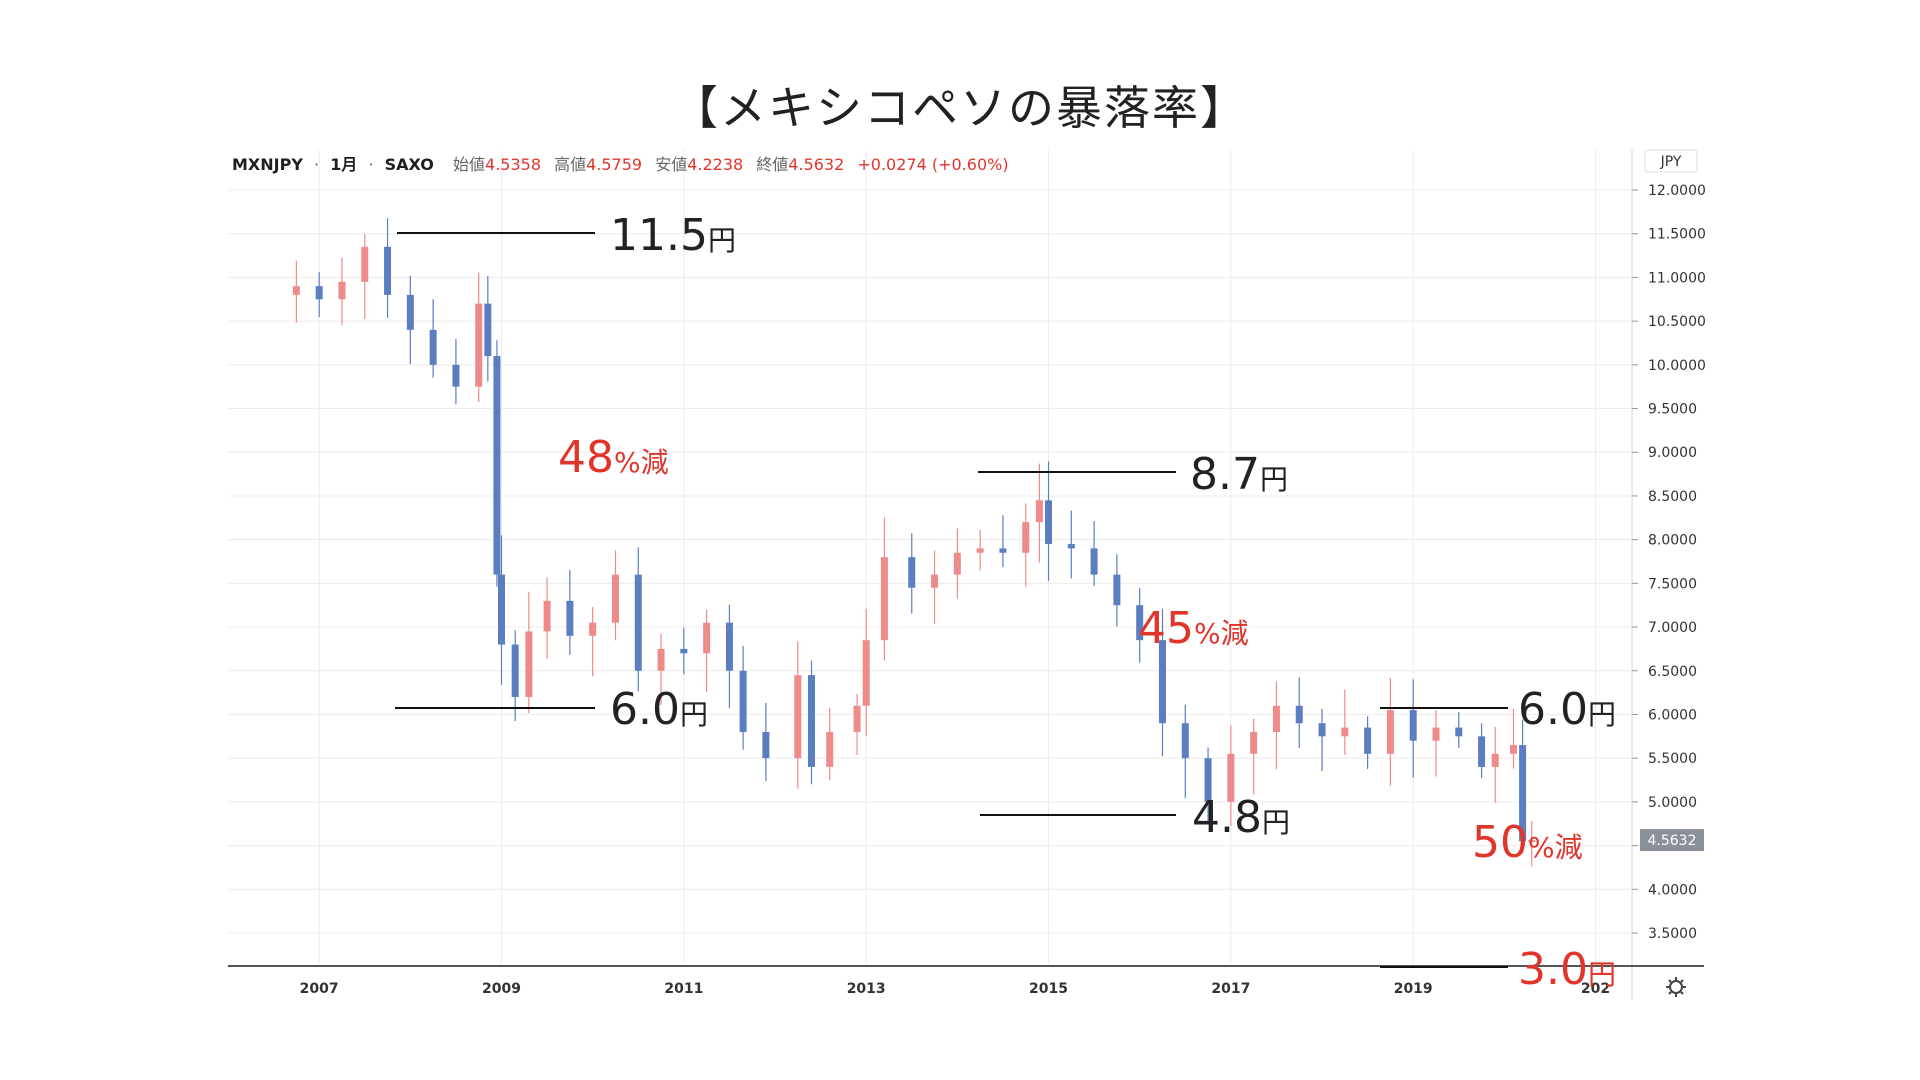 The height and width of the screenshot is (1080, 1920). What do you see at coordinates (1672, 497) in the screenshot?
I see `price-tick-label: 8.5000` at bounding box center [1672, 497].